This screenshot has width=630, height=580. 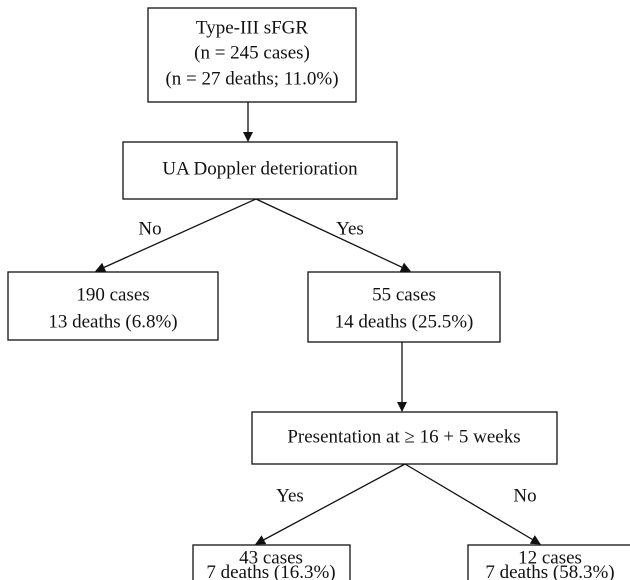 I want to click on node-text: Presentation at ≥ 16 + 5 weeks, so click(x=403, y=436).